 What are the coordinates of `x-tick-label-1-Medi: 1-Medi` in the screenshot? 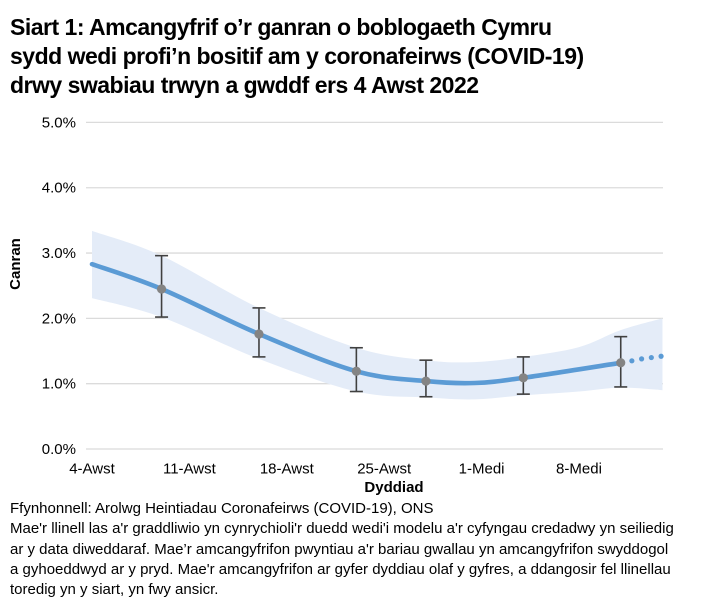 It's located at (482, 469).